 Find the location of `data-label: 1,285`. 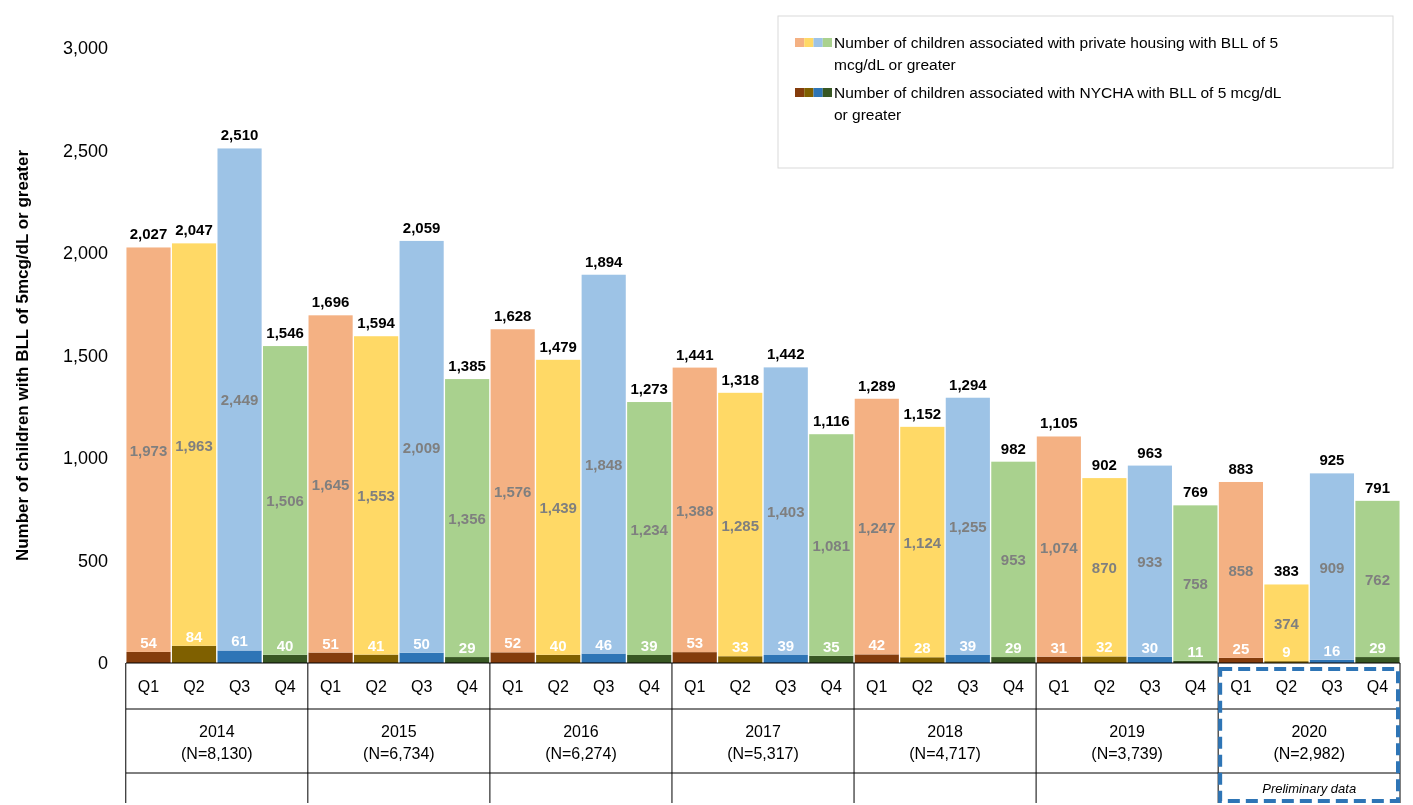

data-label: 1,285 is located at coordinates (740, 525).